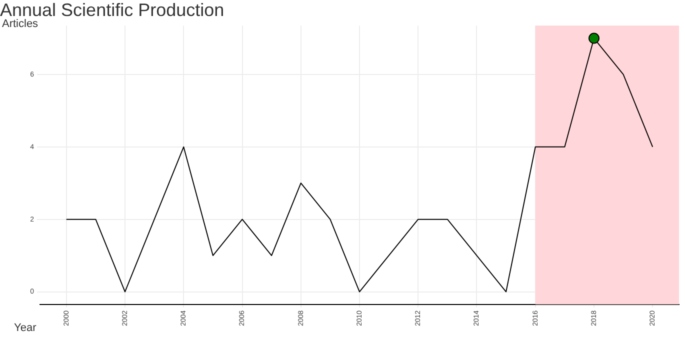 Image resolution: width=685 pixels, height=337 pixels. What do you see at coordinates (25, 328) in the screenshot?
I see `x-axis-title: Year` at bounding box center [25, 328].